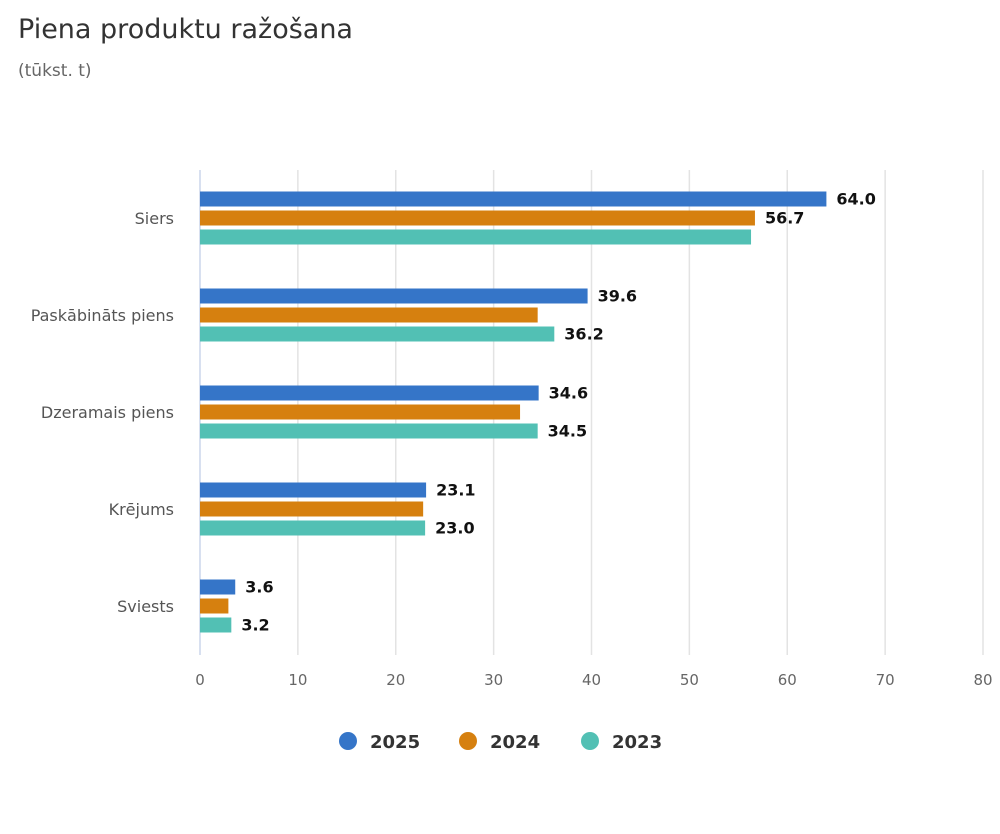 Image resolution: width=1000 pixels, height=834 pixels. Describe the element at coordinates (568, 393) in the screenshot. I see `data-label: 34.6` at that location.